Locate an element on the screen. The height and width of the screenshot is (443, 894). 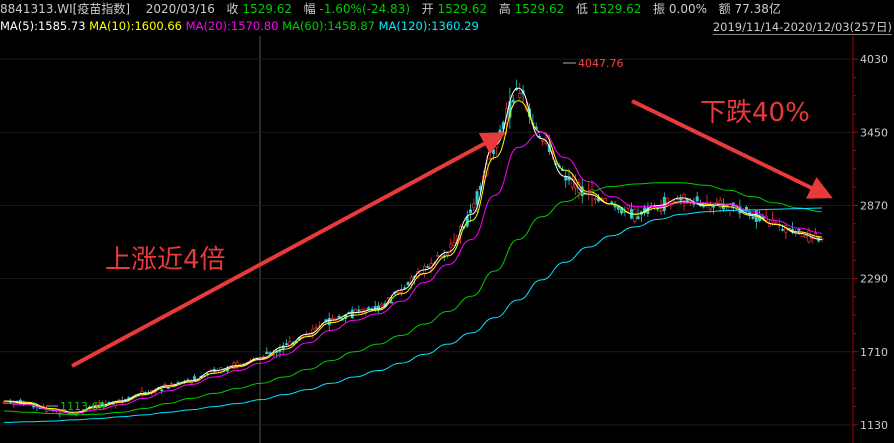
high-value: 1529.62 is located at coordinates (539, 9).